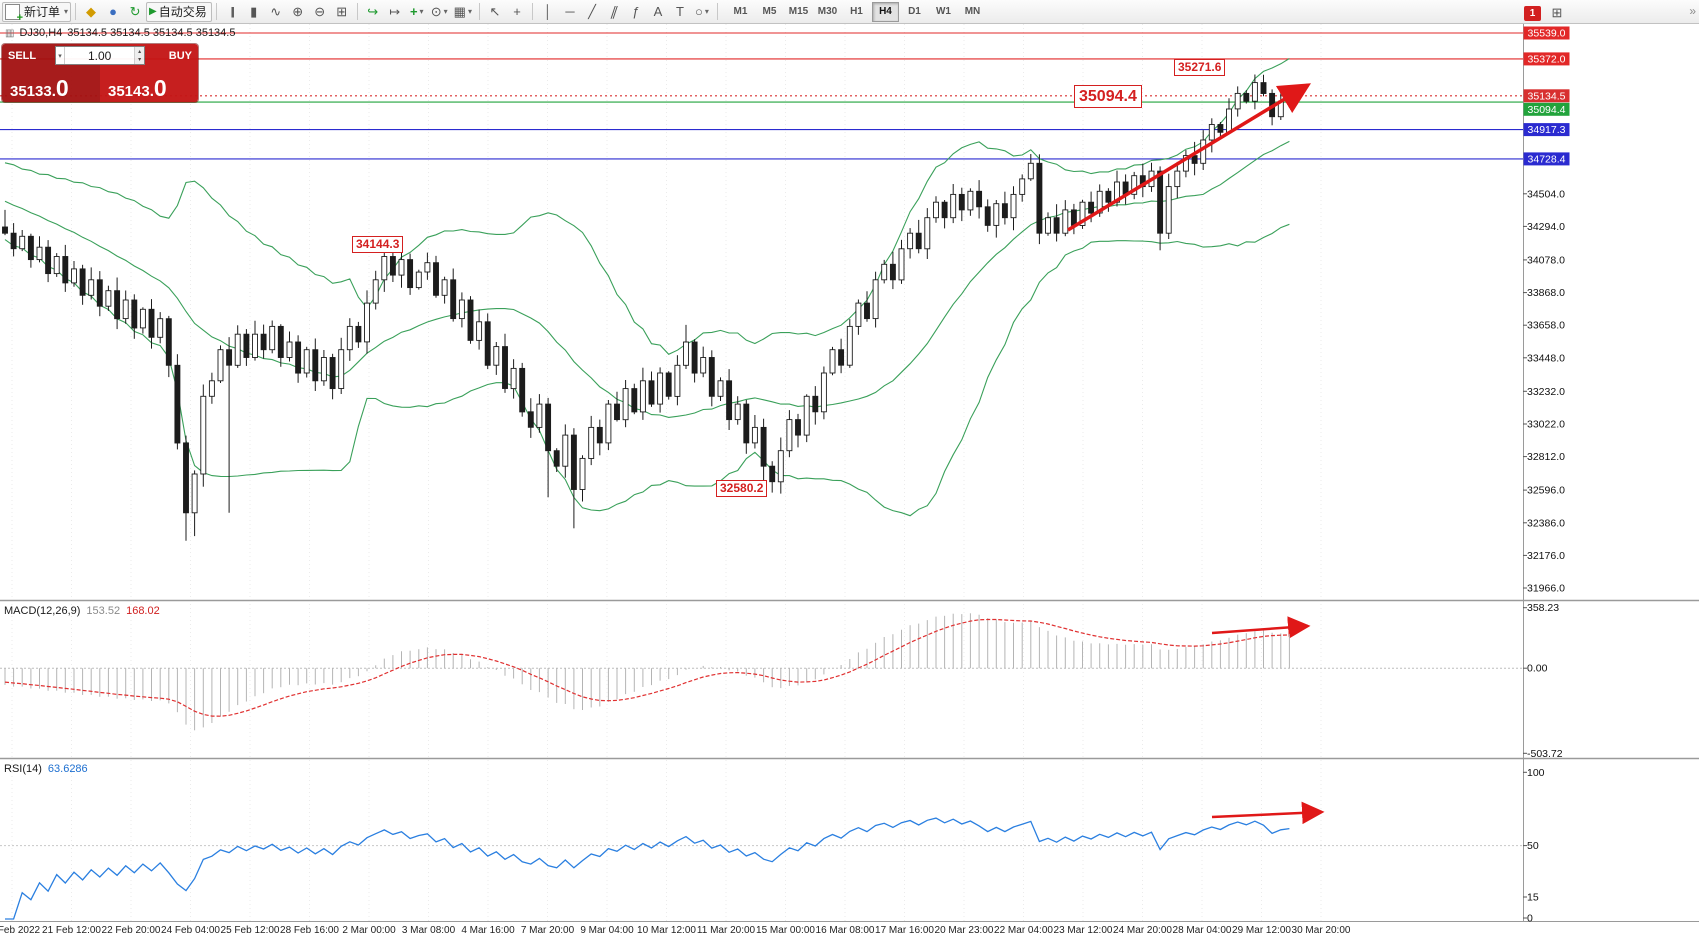 The image size is (1699, 939). Describe the element at coordinates (373, 12) in the screenshot. I see `autoscroll-button: ↪` at that location.